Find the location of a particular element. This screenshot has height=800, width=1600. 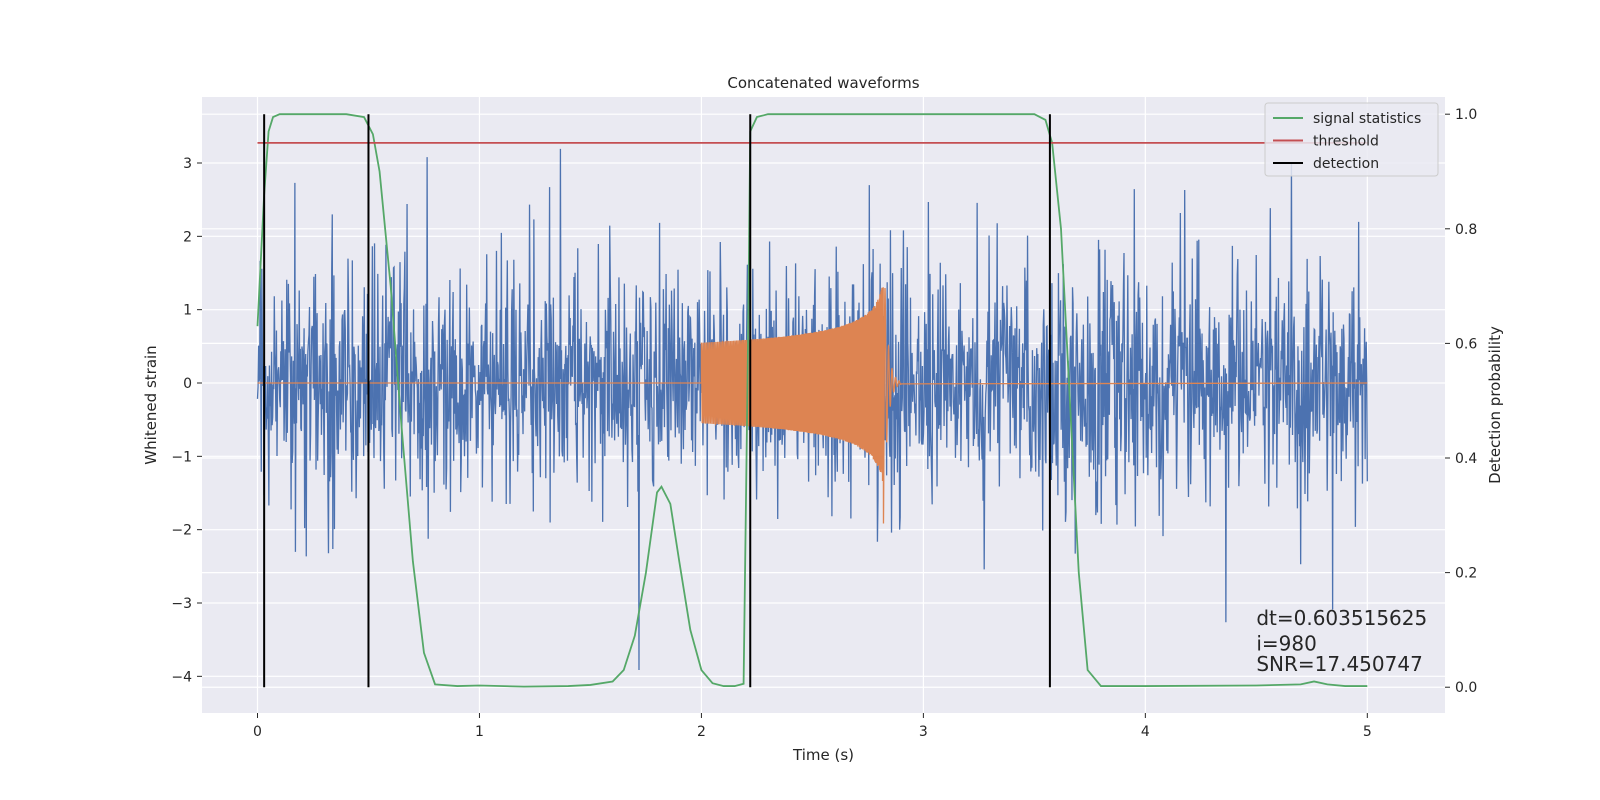

x-tick-label: 2 is located at coordinates (701, 732).